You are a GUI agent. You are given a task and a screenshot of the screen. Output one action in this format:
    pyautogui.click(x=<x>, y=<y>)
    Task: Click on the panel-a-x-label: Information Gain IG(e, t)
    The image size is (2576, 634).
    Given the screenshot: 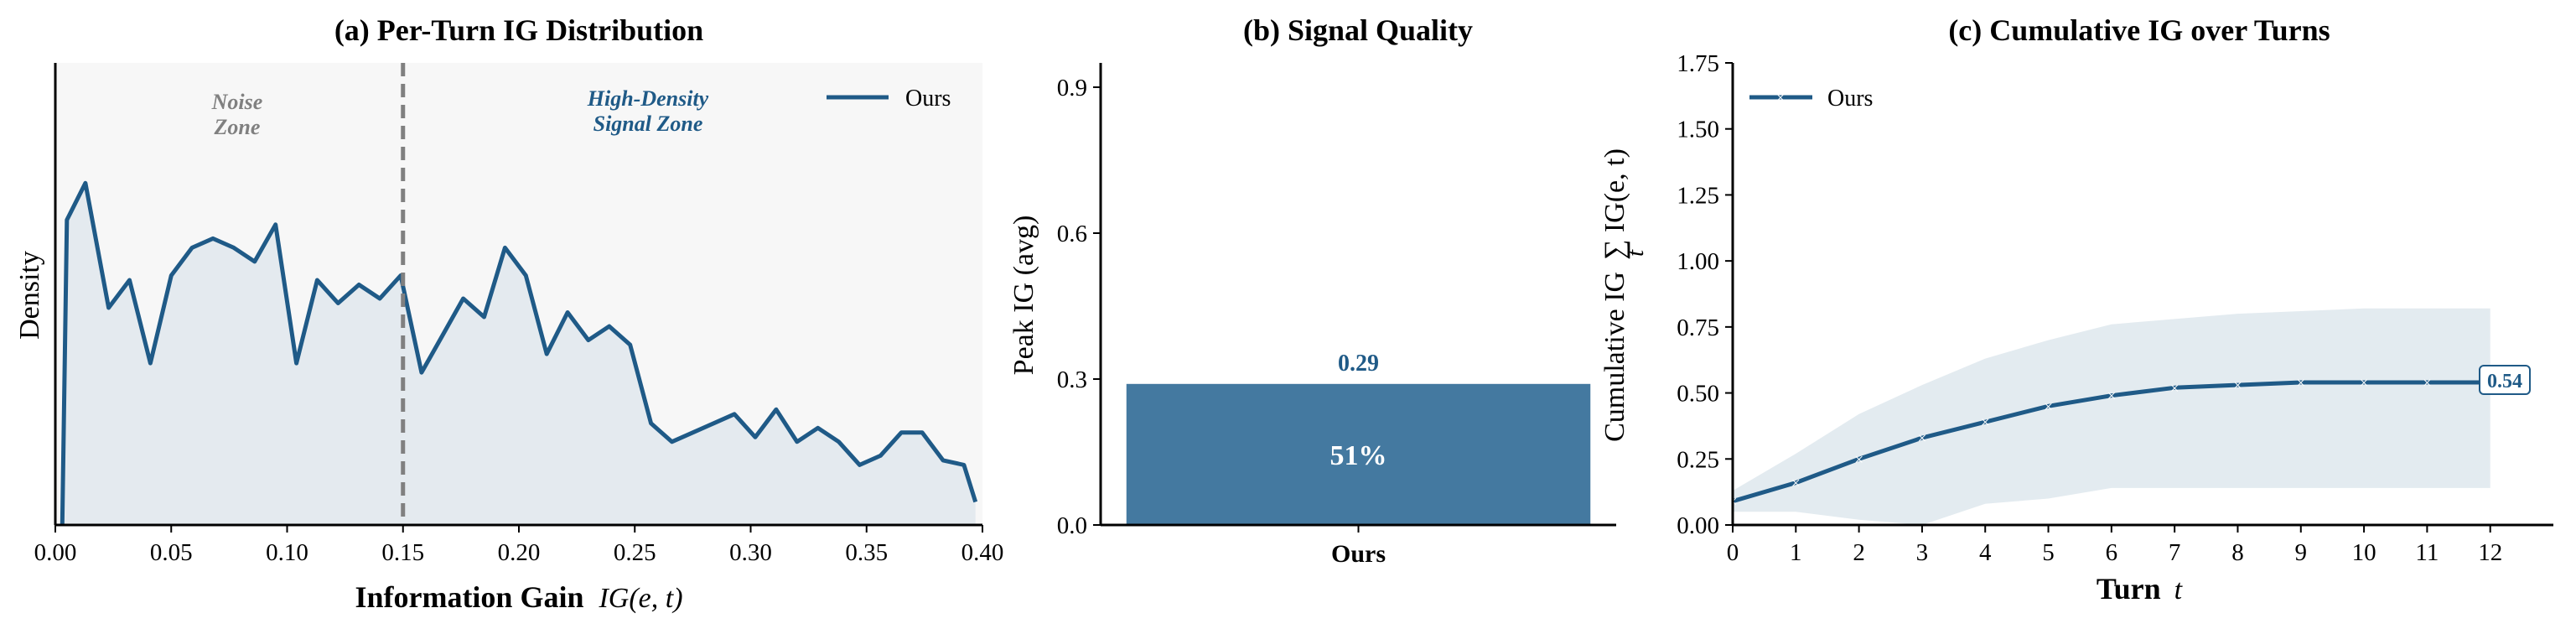 What is the action you would take?
    pyautogui.click(x=518, y=597)
    